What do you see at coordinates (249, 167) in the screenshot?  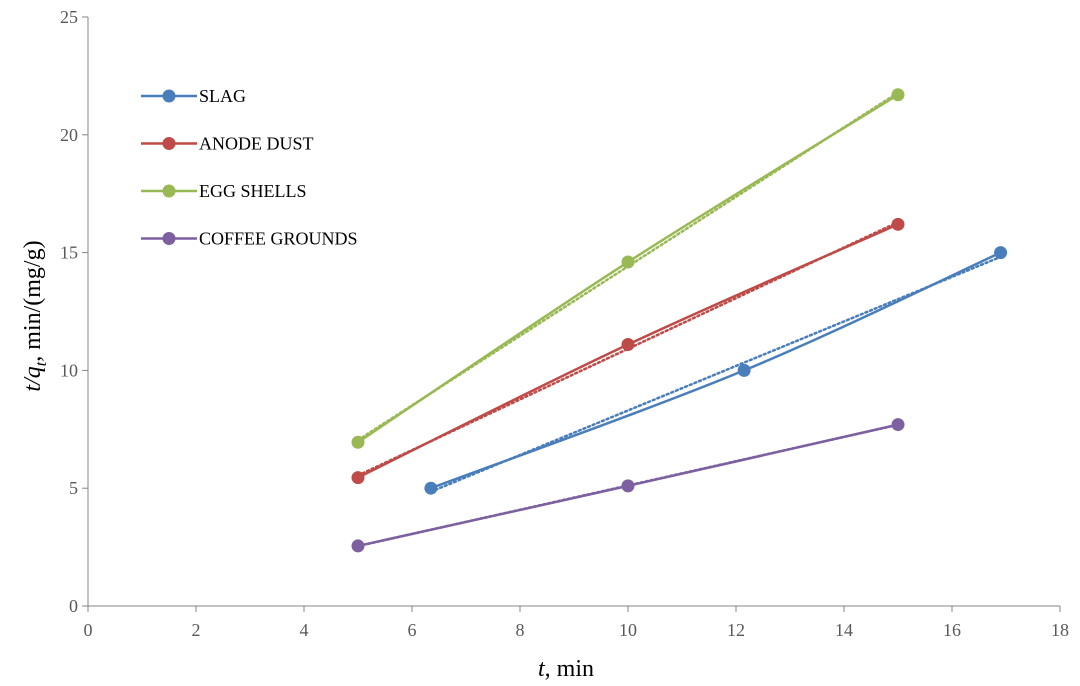 I see `legend: SLAG ANODE DUST EGG SHELLS COFFEE GROUNDS` at bounding box center [249, 167].